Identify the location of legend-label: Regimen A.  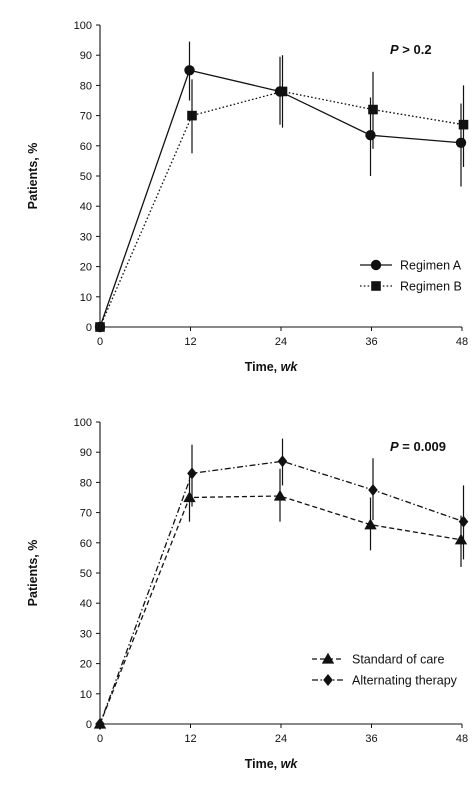
(431, 266).